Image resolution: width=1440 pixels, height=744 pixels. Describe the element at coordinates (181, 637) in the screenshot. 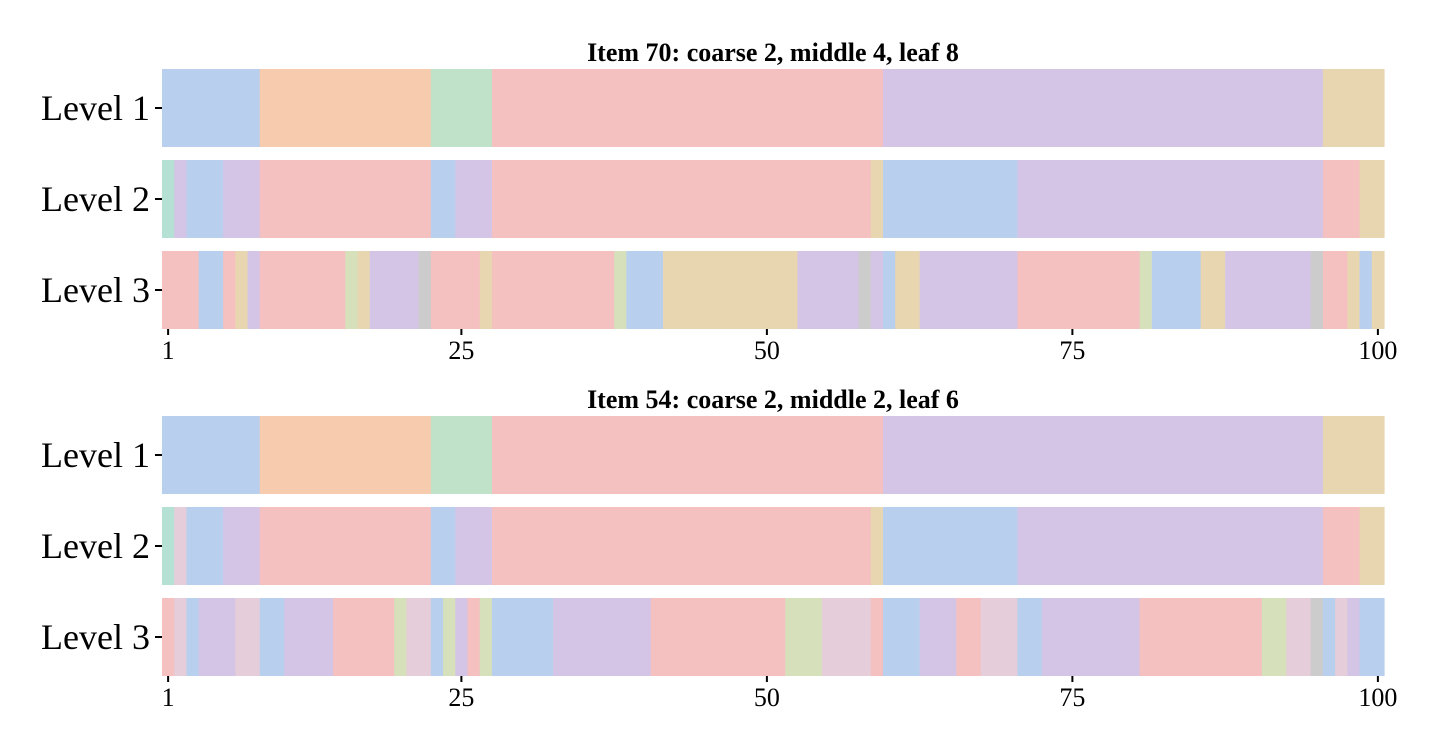

I see `segment-p2-r3-s2` at that location.